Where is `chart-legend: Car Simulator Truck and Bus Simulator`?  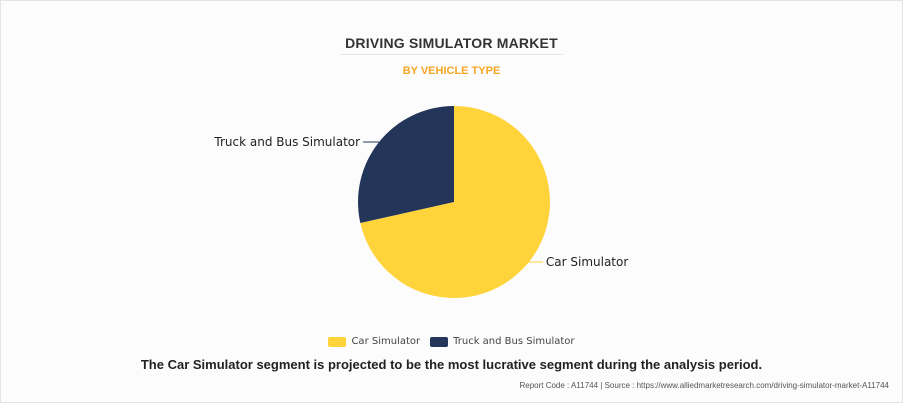
chart-legend: Car Simulator Truck and Bus Simulator is located at coordinates (451, 341).